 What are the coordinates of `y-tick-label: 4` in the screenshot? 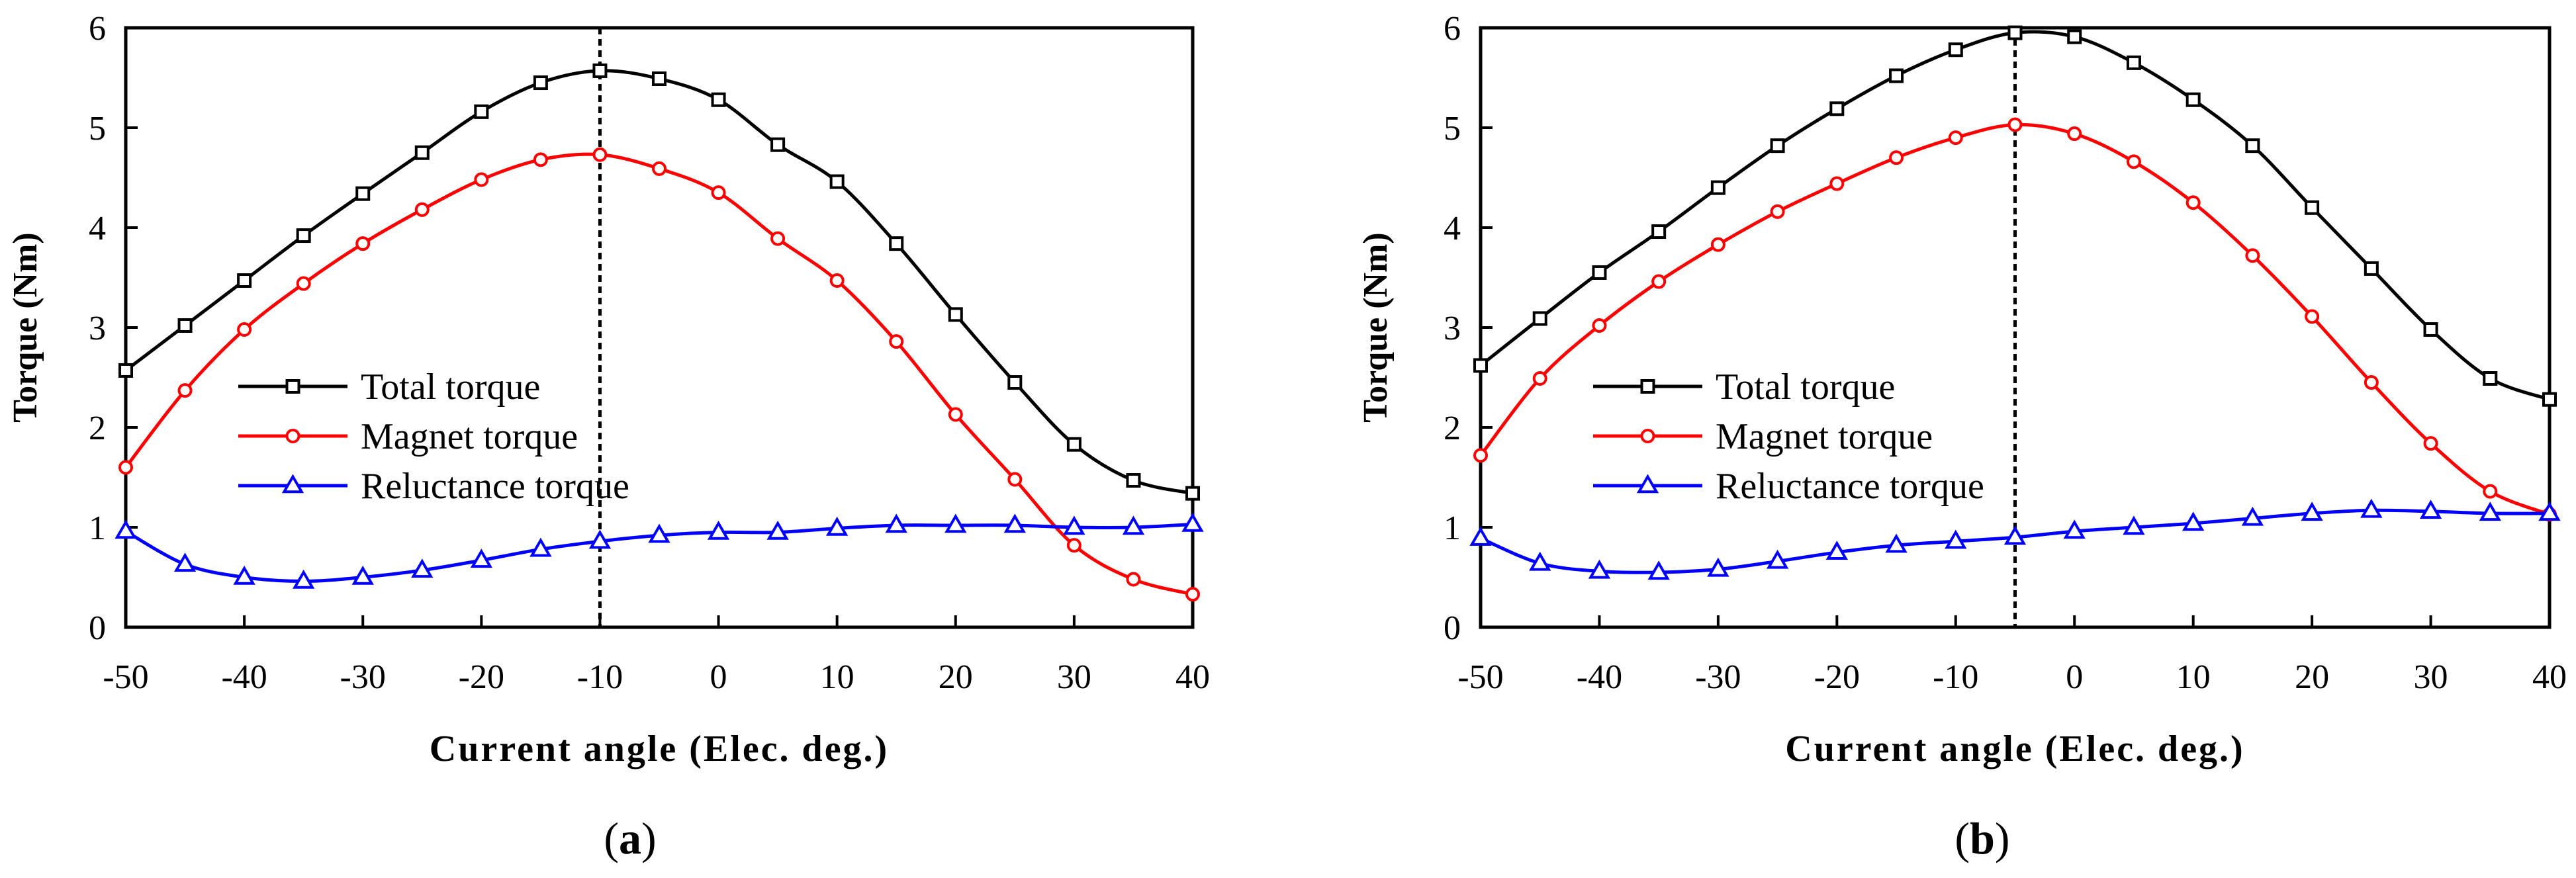 It's located at (1452, 228).